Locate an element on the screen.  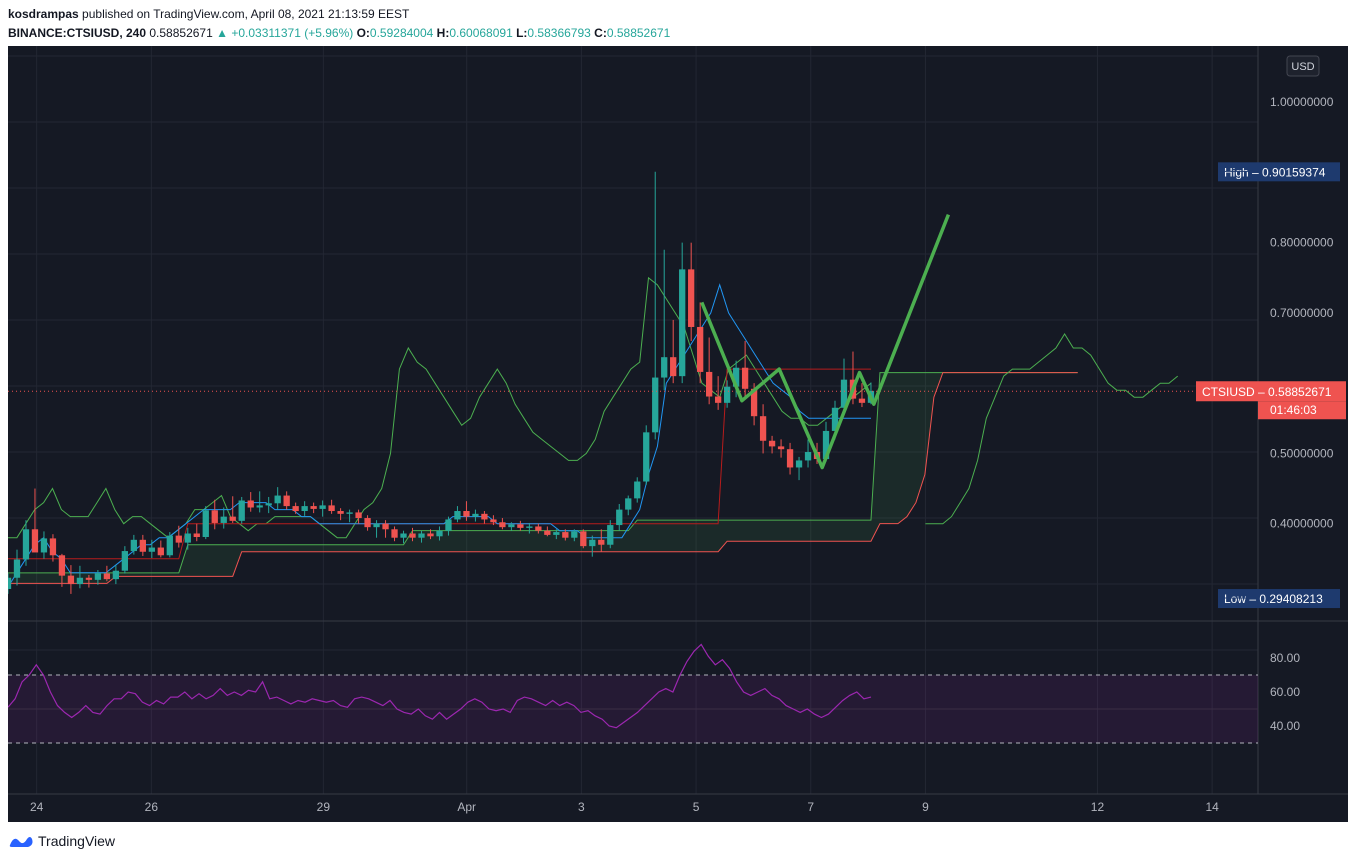
currency-button-label: USD is located at coordinates (1302, 67).